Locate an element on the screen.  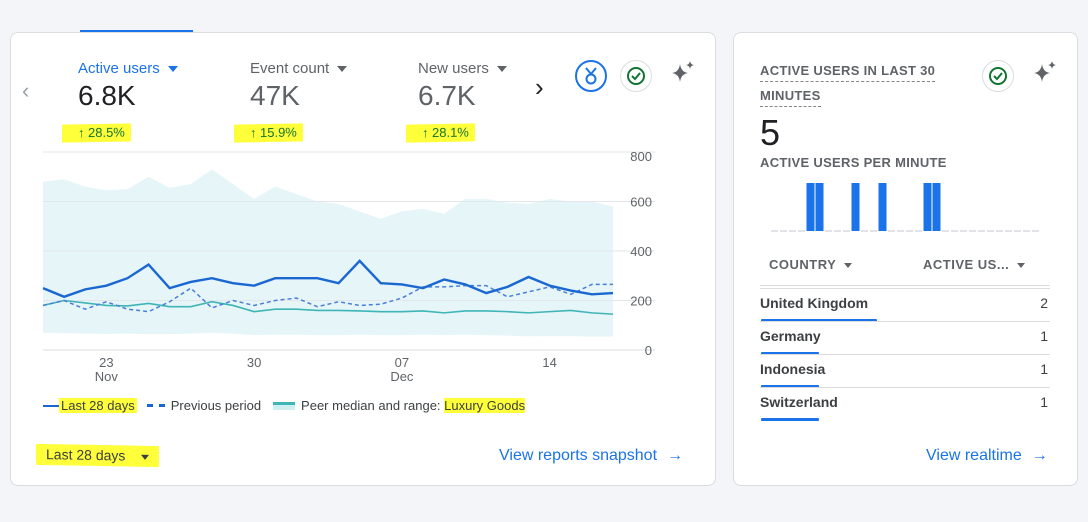
column-header-country: COUNTRY is located at coordinates (811, 264).